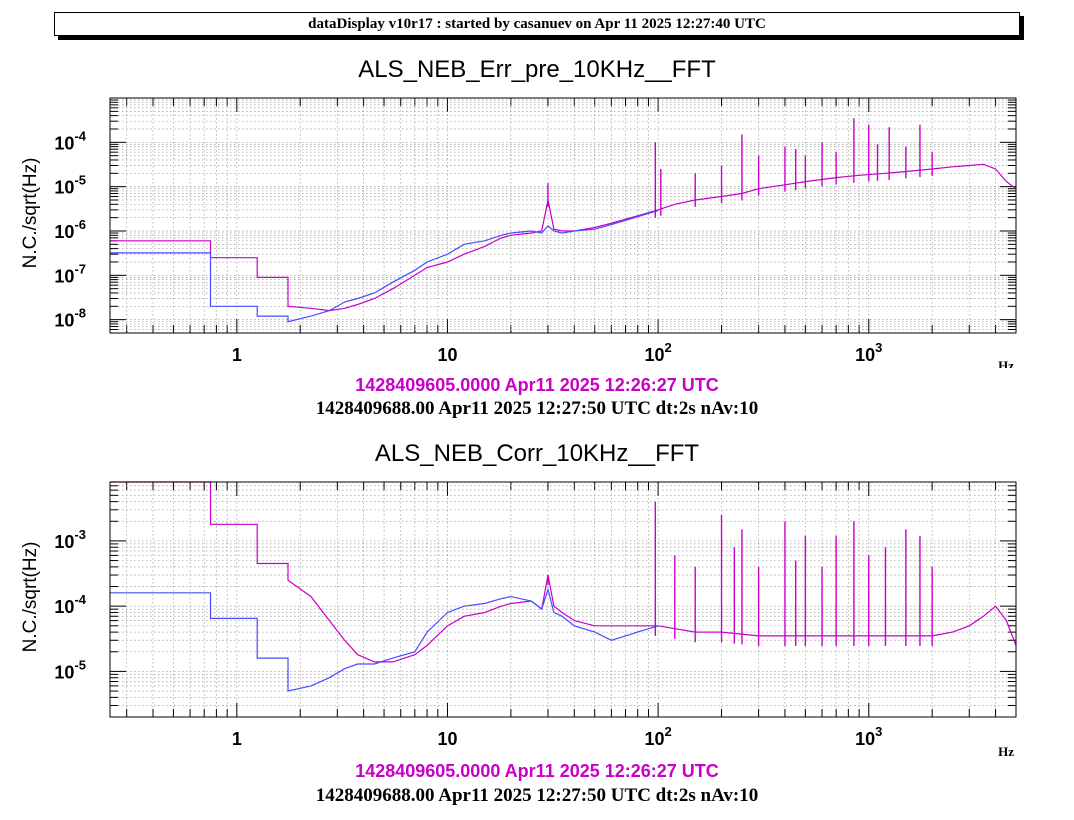  I want to click on y-tick-label: 10⁻³, so click(70, 539).